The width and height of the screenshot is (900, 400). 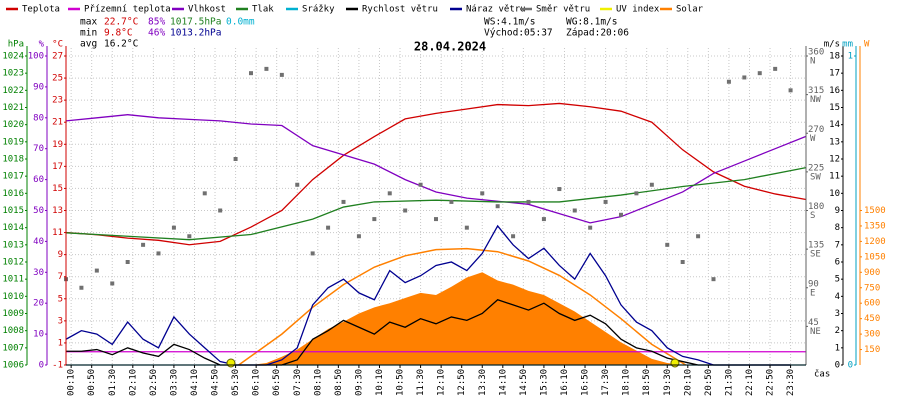 I want to click on x-tick-label: 06:10, so click(x=257, y=382).